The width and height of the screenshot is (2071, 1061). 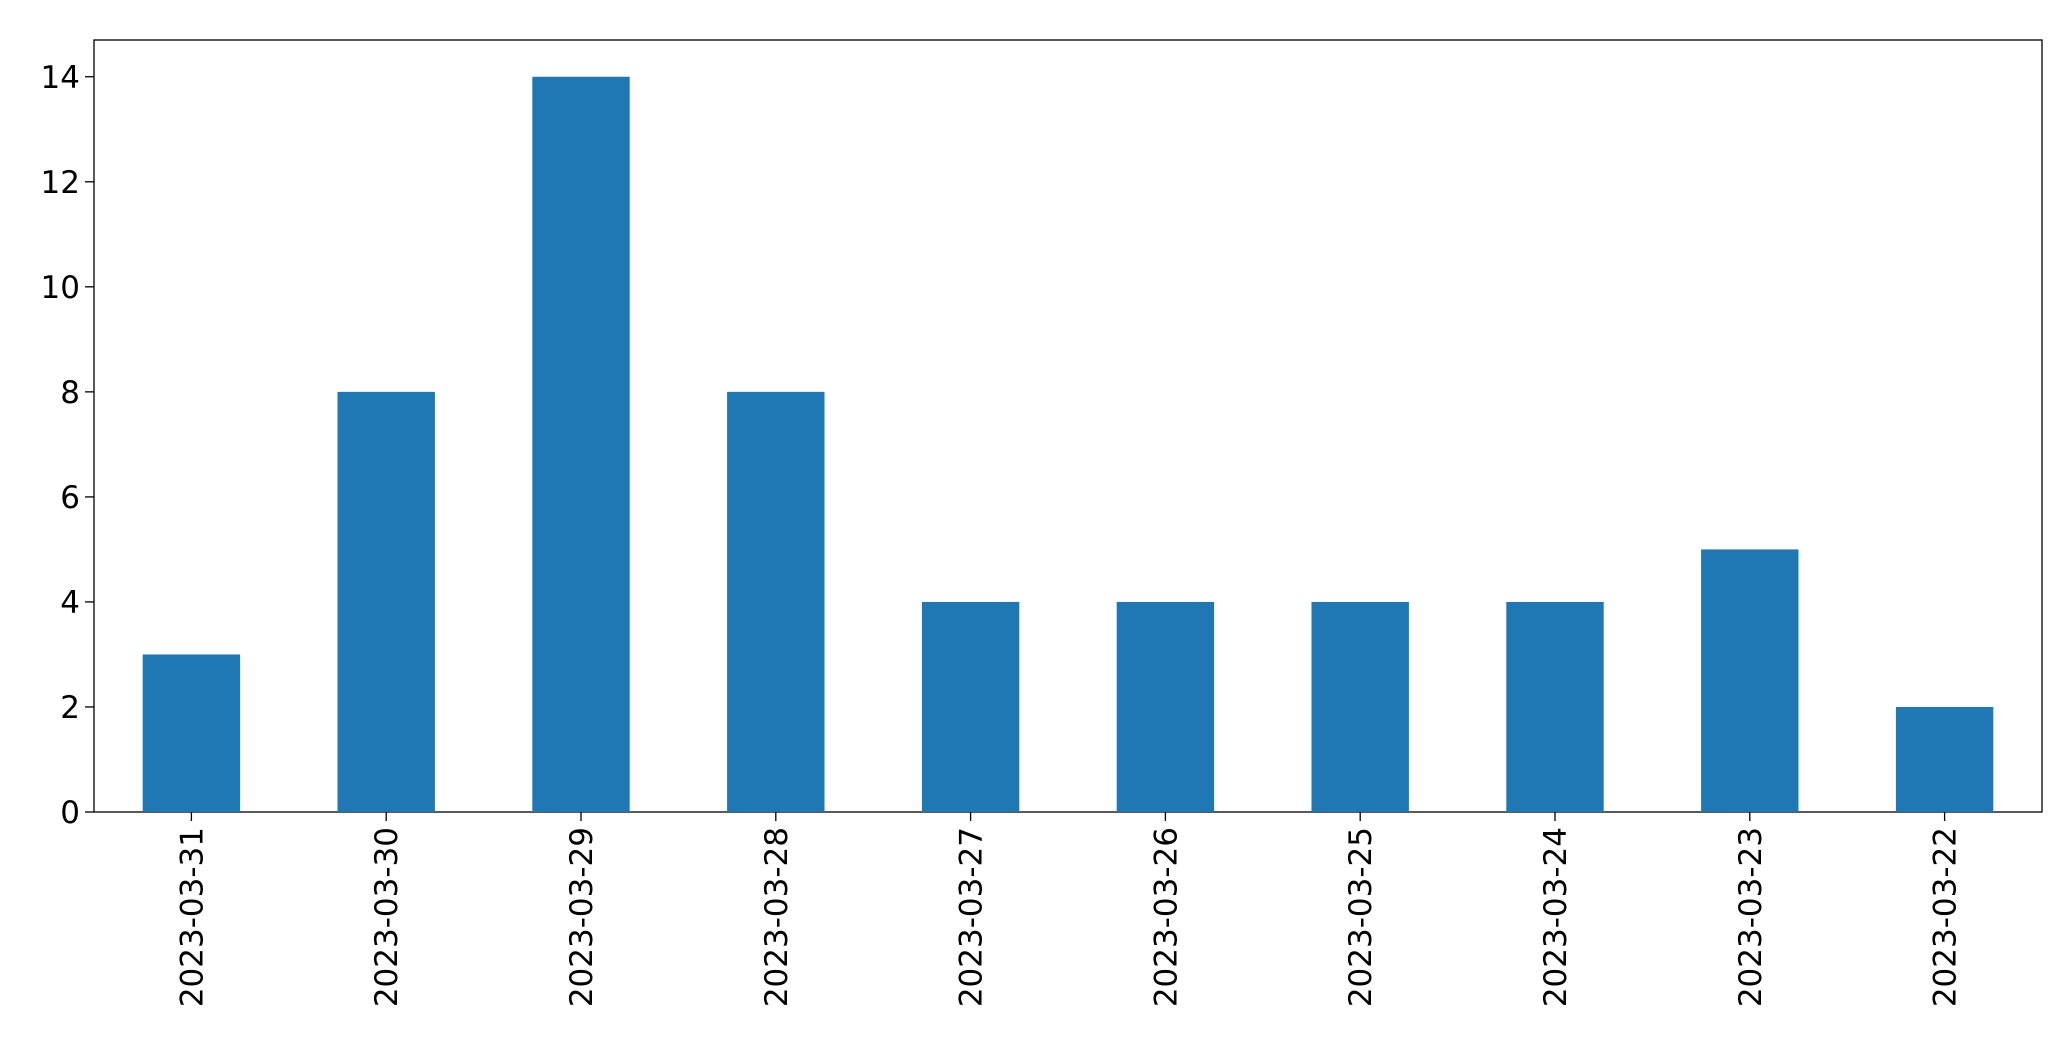 I want to click on y-tick-label: 14, so click(x=60, y=78).